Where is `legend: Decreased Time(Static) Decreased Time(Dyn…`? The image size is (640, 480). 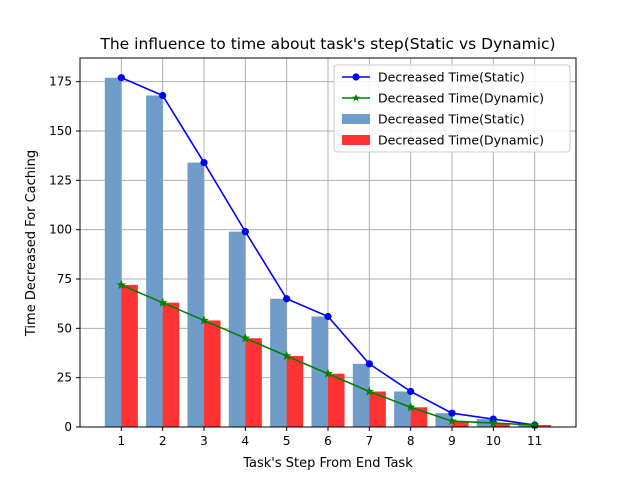
legend: Decreased Time(Static) Decreased Time(Dyn… is located at coordinates (452, 108).